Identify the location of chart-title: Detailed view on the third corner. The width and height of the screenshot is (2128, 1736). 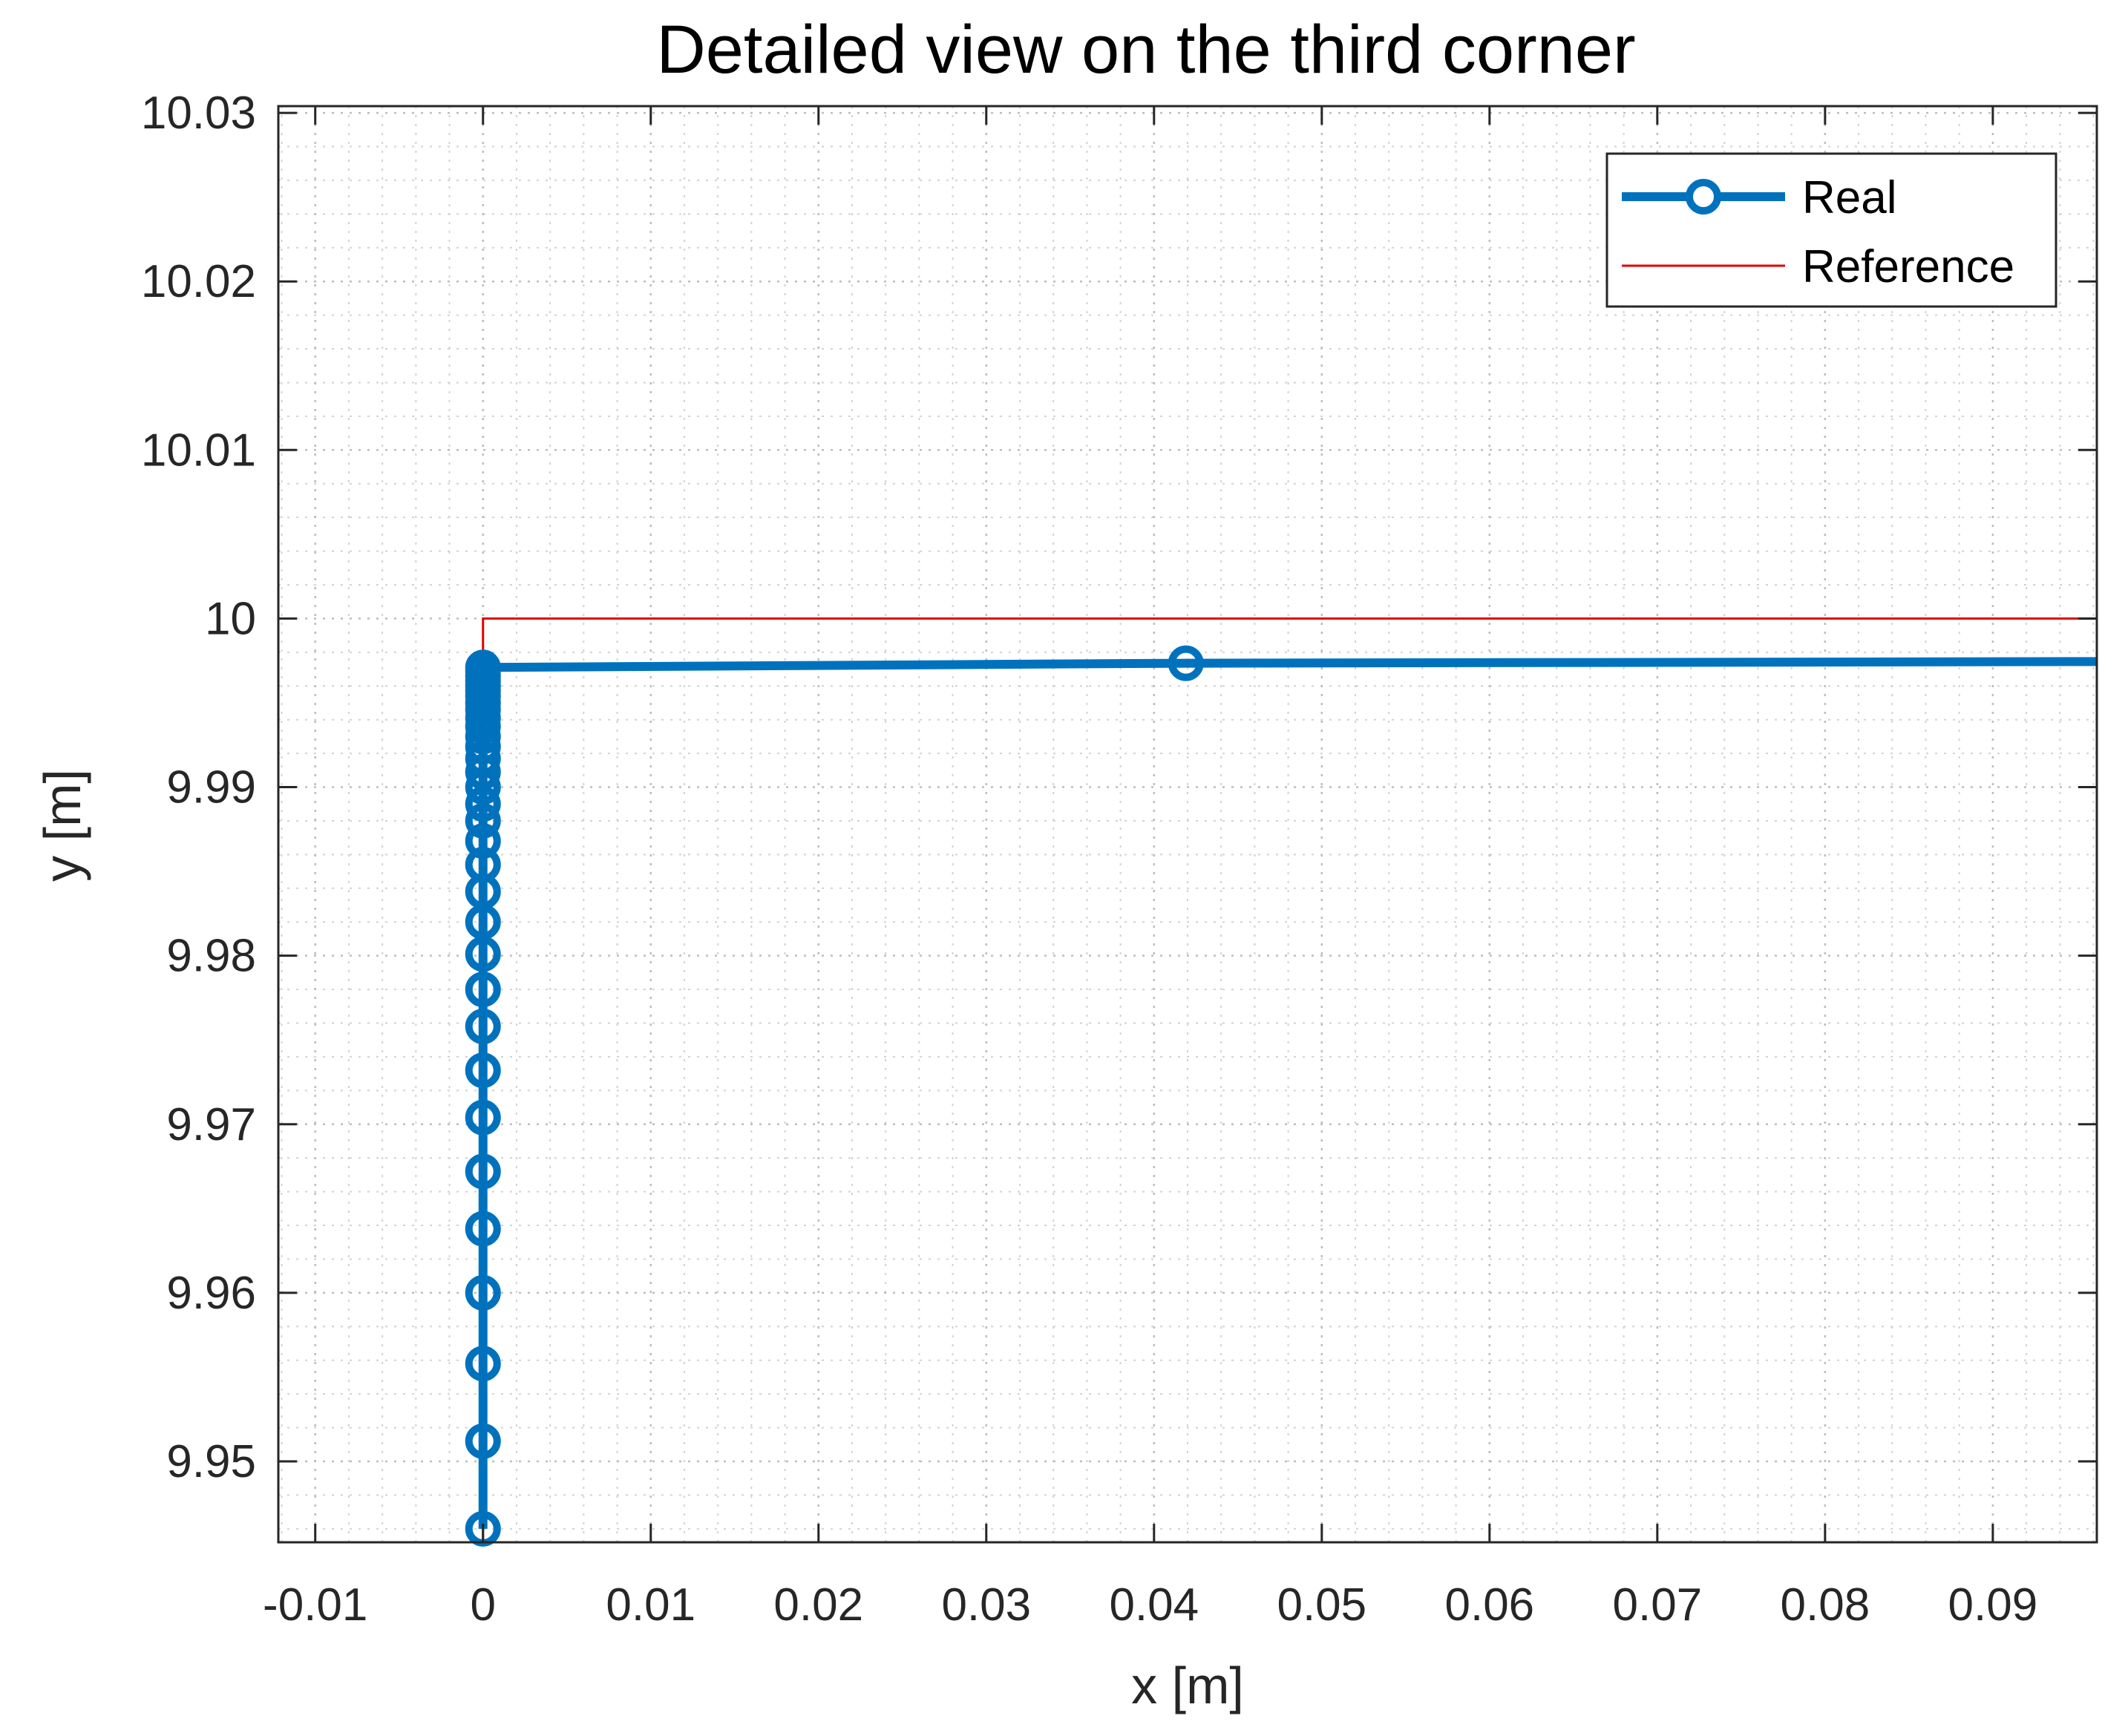
(1145, 50).